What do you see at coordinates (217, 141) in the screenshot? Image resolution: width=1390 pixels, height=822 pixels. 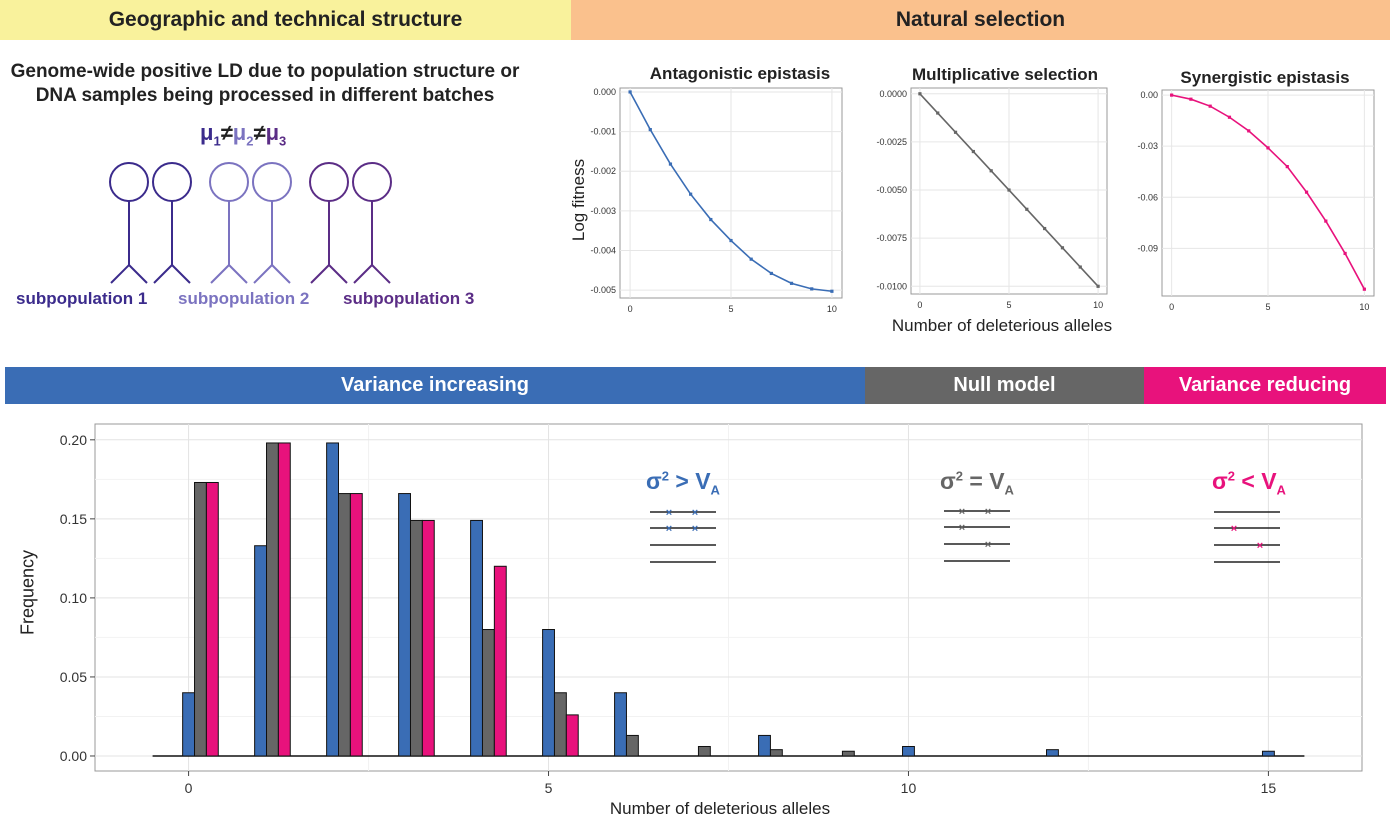 I see `mu1-subscript: 1` at bounding box center [217, 141].